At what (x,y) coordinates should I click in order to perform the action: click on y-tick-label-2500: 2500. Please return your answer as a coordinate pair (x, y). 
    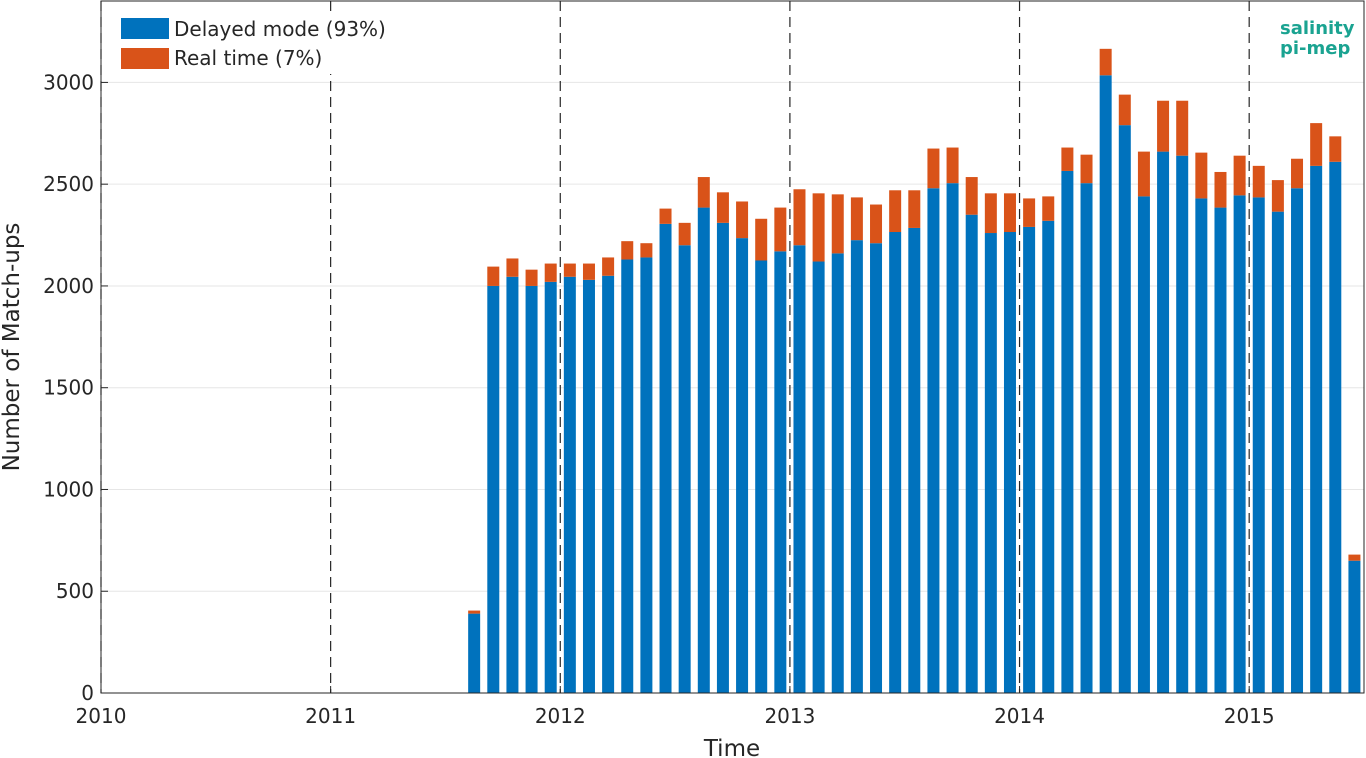
    Looking at the image, I should click on (68, 184).